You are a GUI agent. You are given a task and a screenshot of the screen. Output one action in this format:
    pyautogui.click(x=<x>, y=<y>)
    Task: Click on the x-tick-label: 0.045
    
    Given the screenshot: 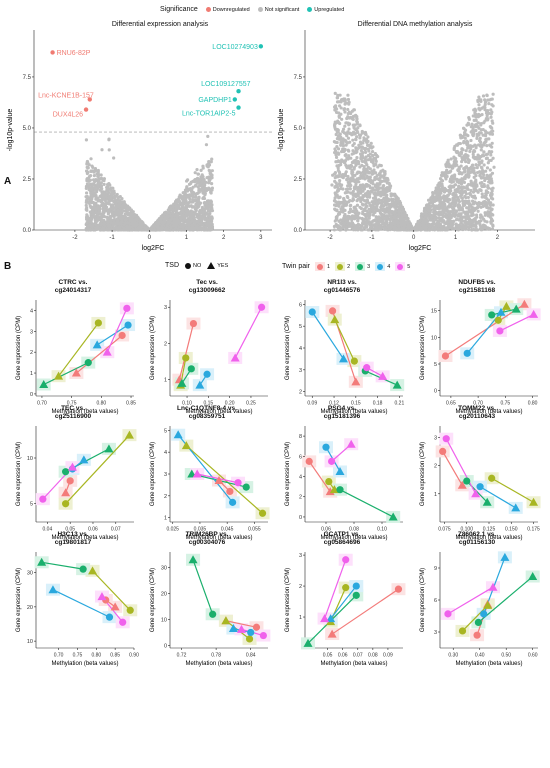 What is the action you would take?
    pyautogui.click(x=227, y=530)
    